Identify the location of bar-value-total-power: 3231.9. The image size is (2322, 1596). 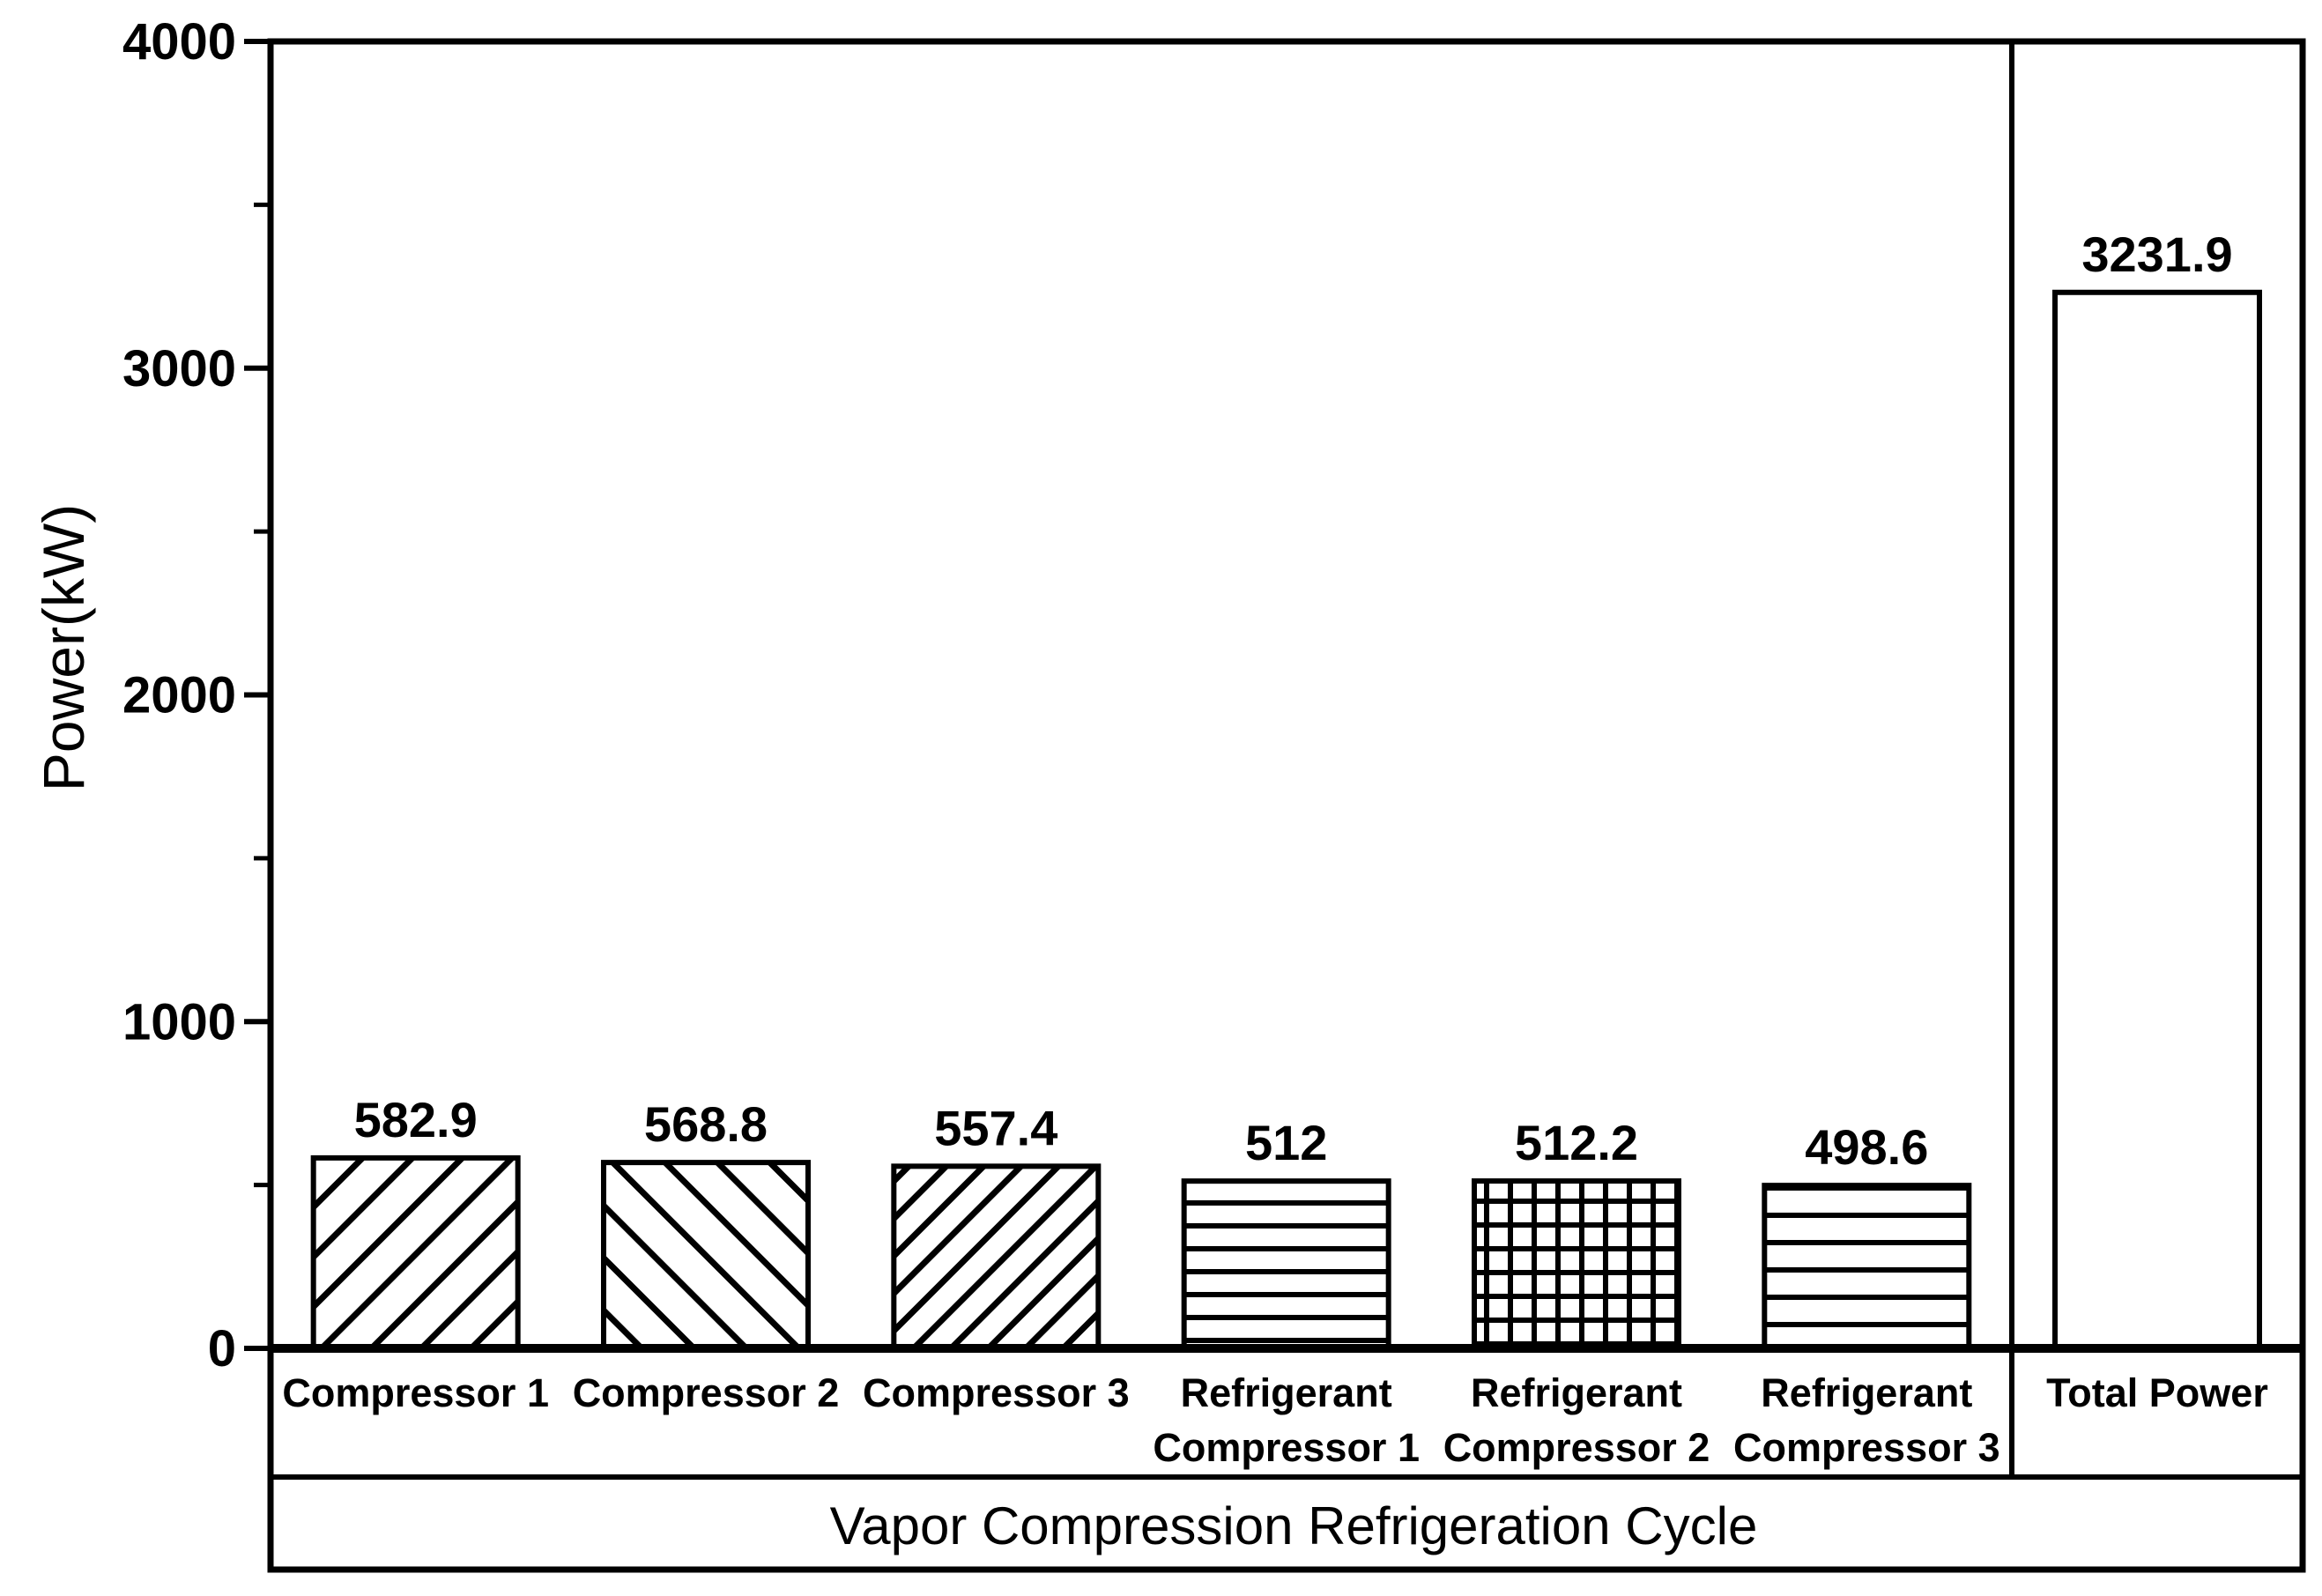
(2156, 254).